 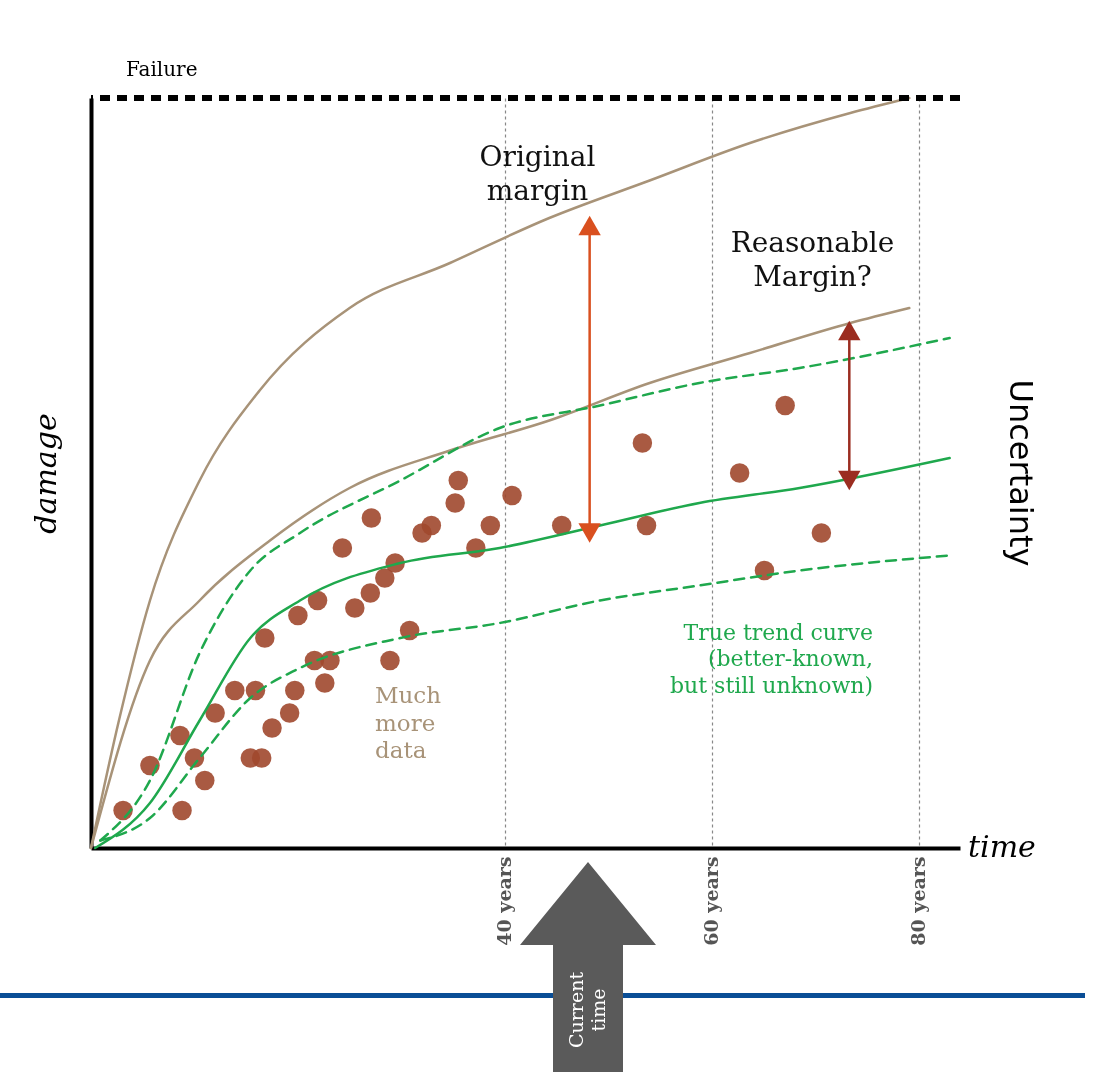 I want to click on annotation: Reasonable Margin?, so click(x=812, y=260).